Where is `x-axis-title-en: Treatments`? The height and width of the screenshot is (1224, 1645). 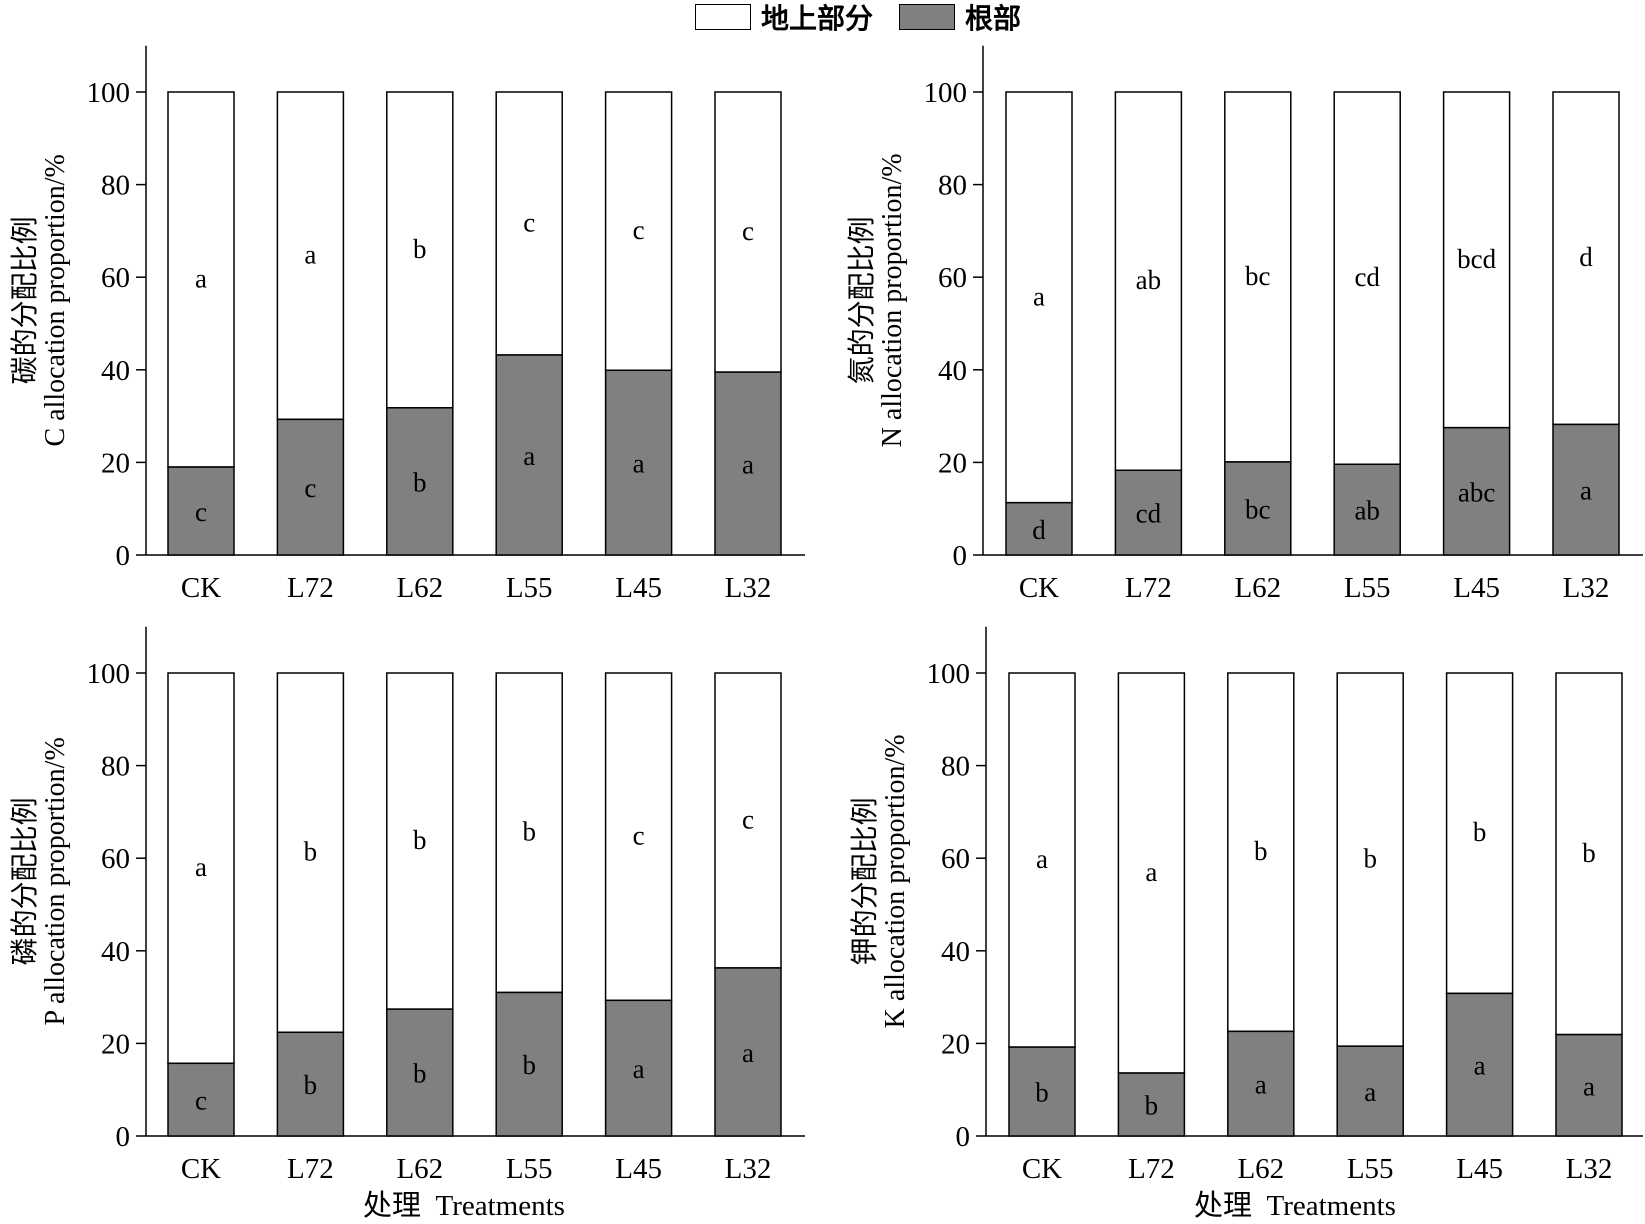 x-axis-title-en: Treatments is located at coordinates (500, 1206).